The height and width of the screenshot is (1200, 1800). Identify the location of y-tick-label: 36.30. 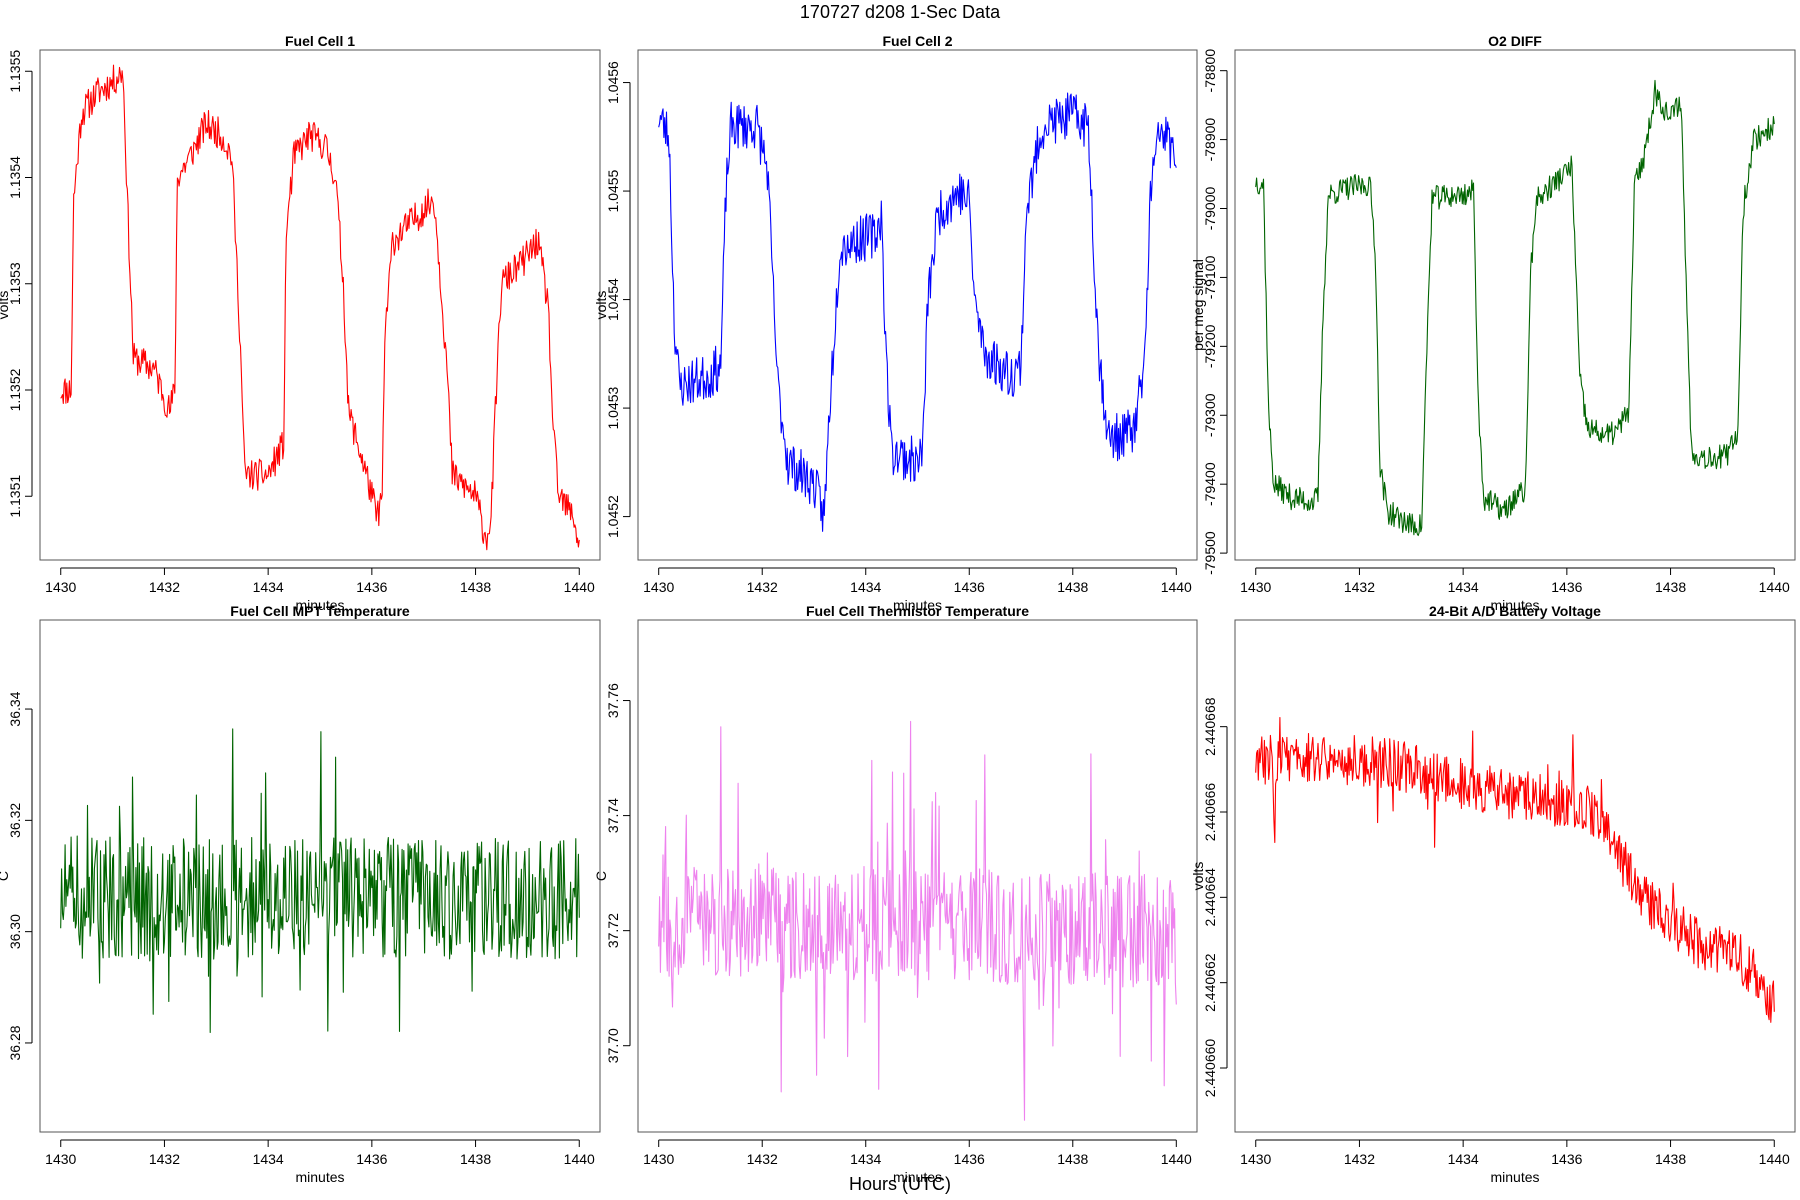
(15, 931).